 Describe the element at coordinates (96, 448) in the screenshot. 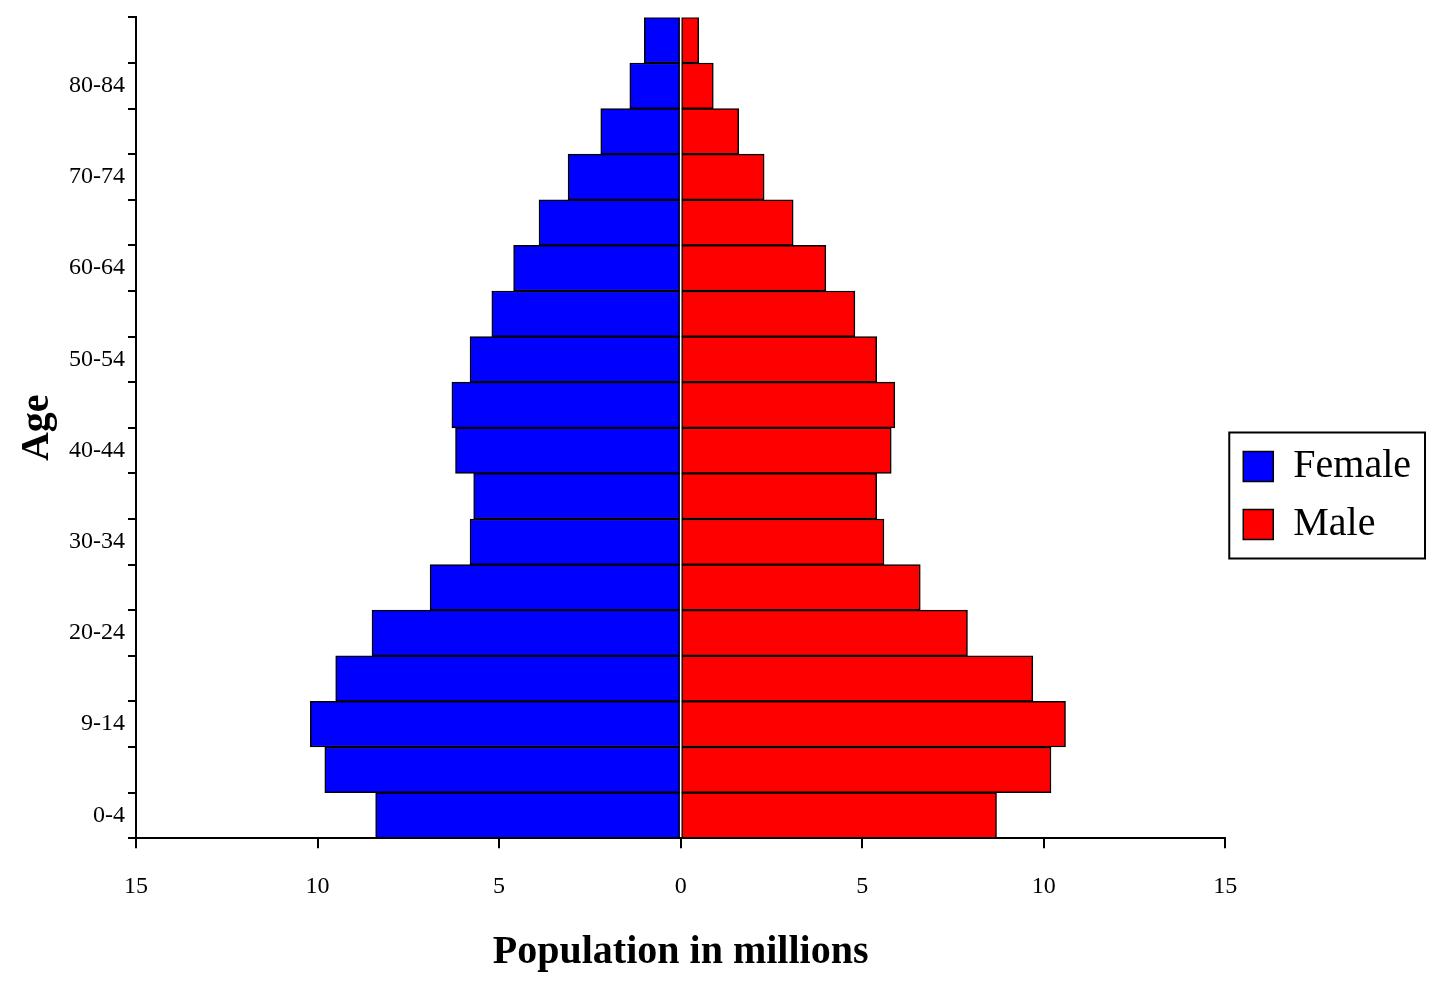

I see `y-tick-label: 40-44` at that location.